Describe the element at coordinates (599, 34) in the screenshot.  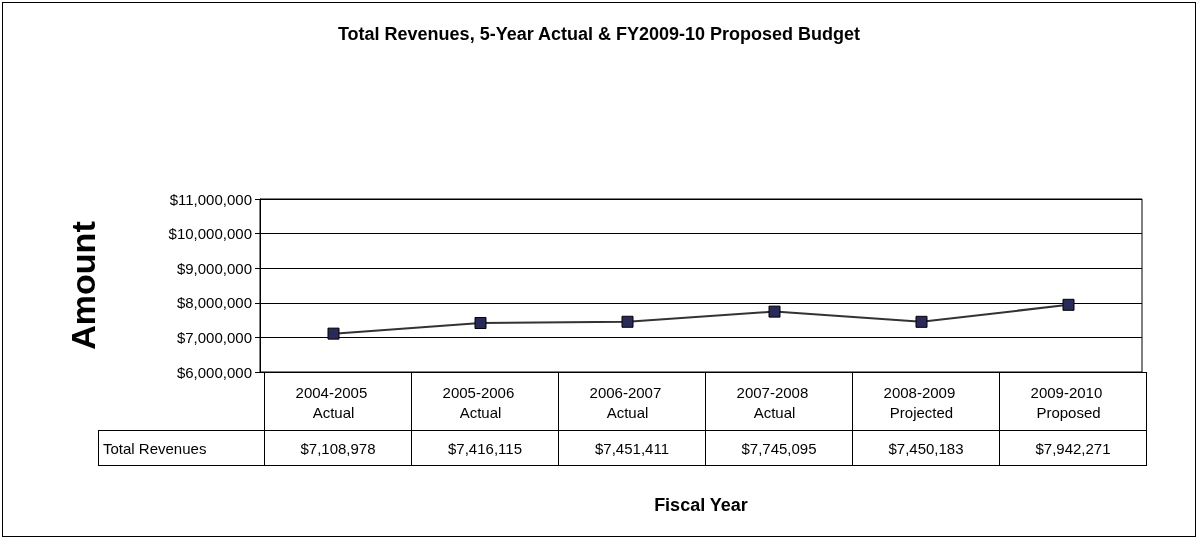
I see `chart-title: Total Revenues, 5-Year Actual & FY2009-10 Proposed Budget` at that location.